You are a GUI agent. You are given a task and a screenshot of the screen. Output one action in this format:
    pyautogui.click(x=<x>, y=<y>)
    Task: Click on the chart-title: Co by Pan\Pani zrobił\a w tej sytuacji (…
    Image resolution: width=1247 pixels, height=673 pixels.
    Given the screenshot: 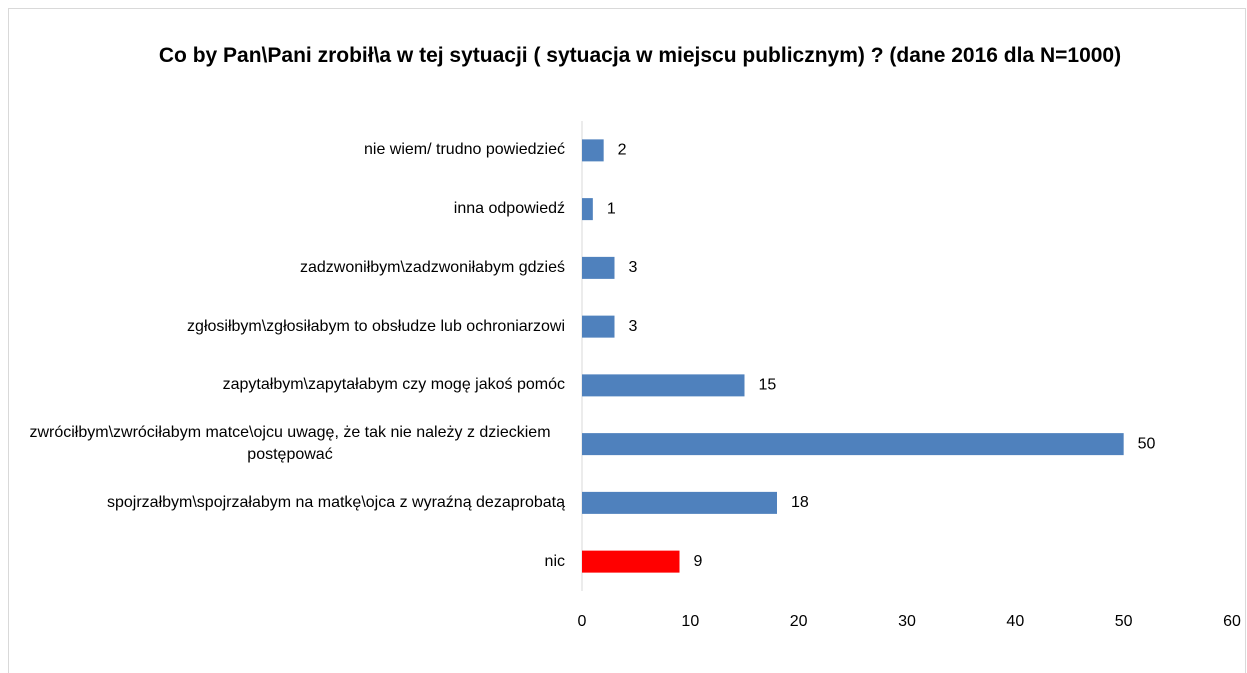 What is the action you would take?
    pyautogui.click(x=640, y=55)
    